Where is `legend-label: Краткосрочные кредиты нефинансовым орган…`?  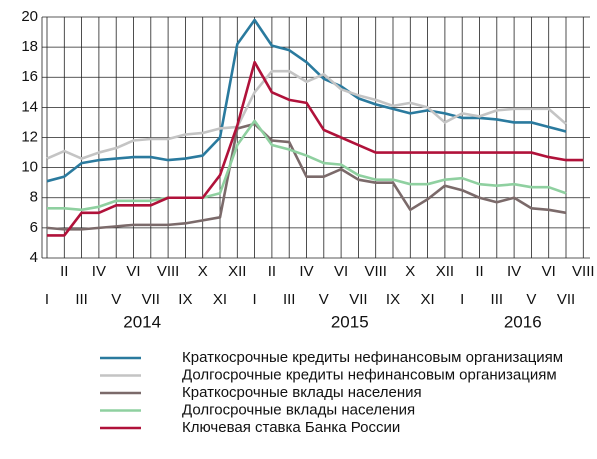
legend-label: Краткосрочные кредиты нефинансовым орган… is located at coordinates (372, 357).